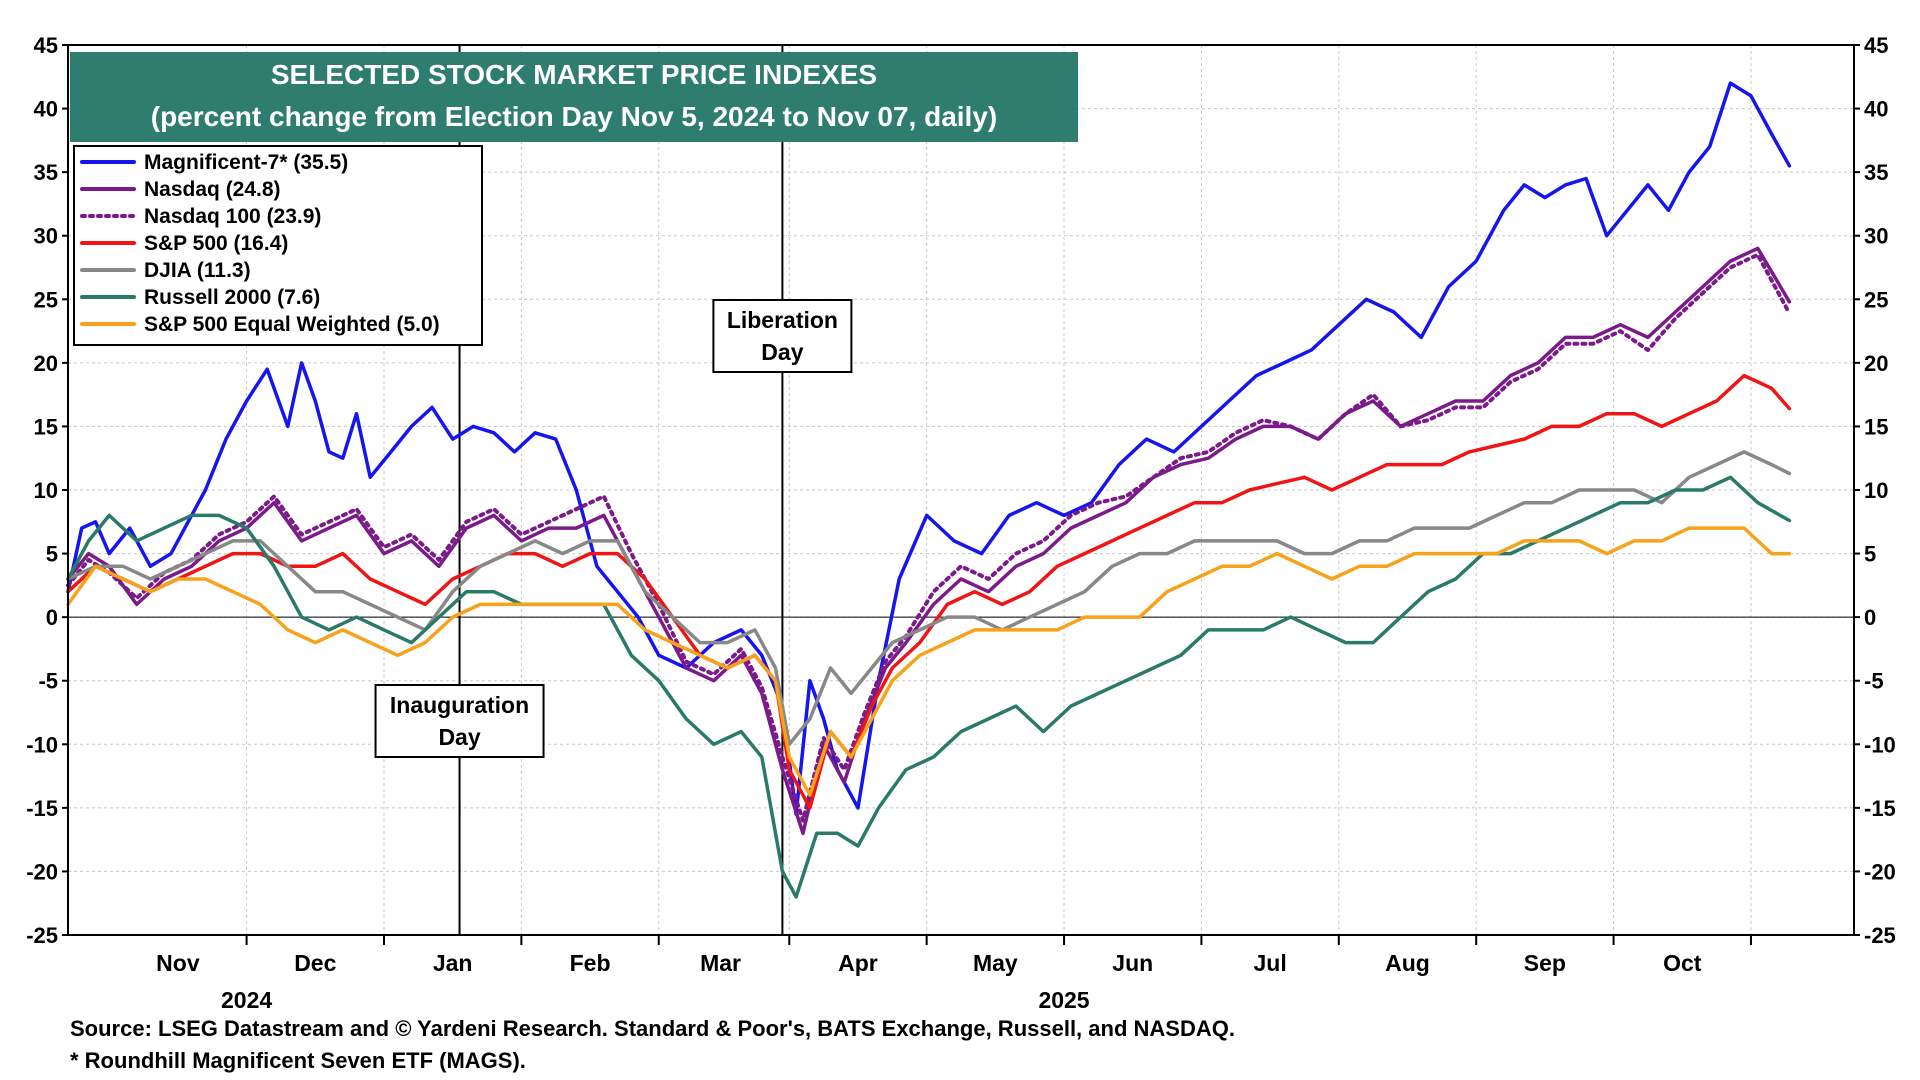 The height and width of the screenshot is (1080, 1920). I want to click on x-month-label: Mar, so click(720, 963).